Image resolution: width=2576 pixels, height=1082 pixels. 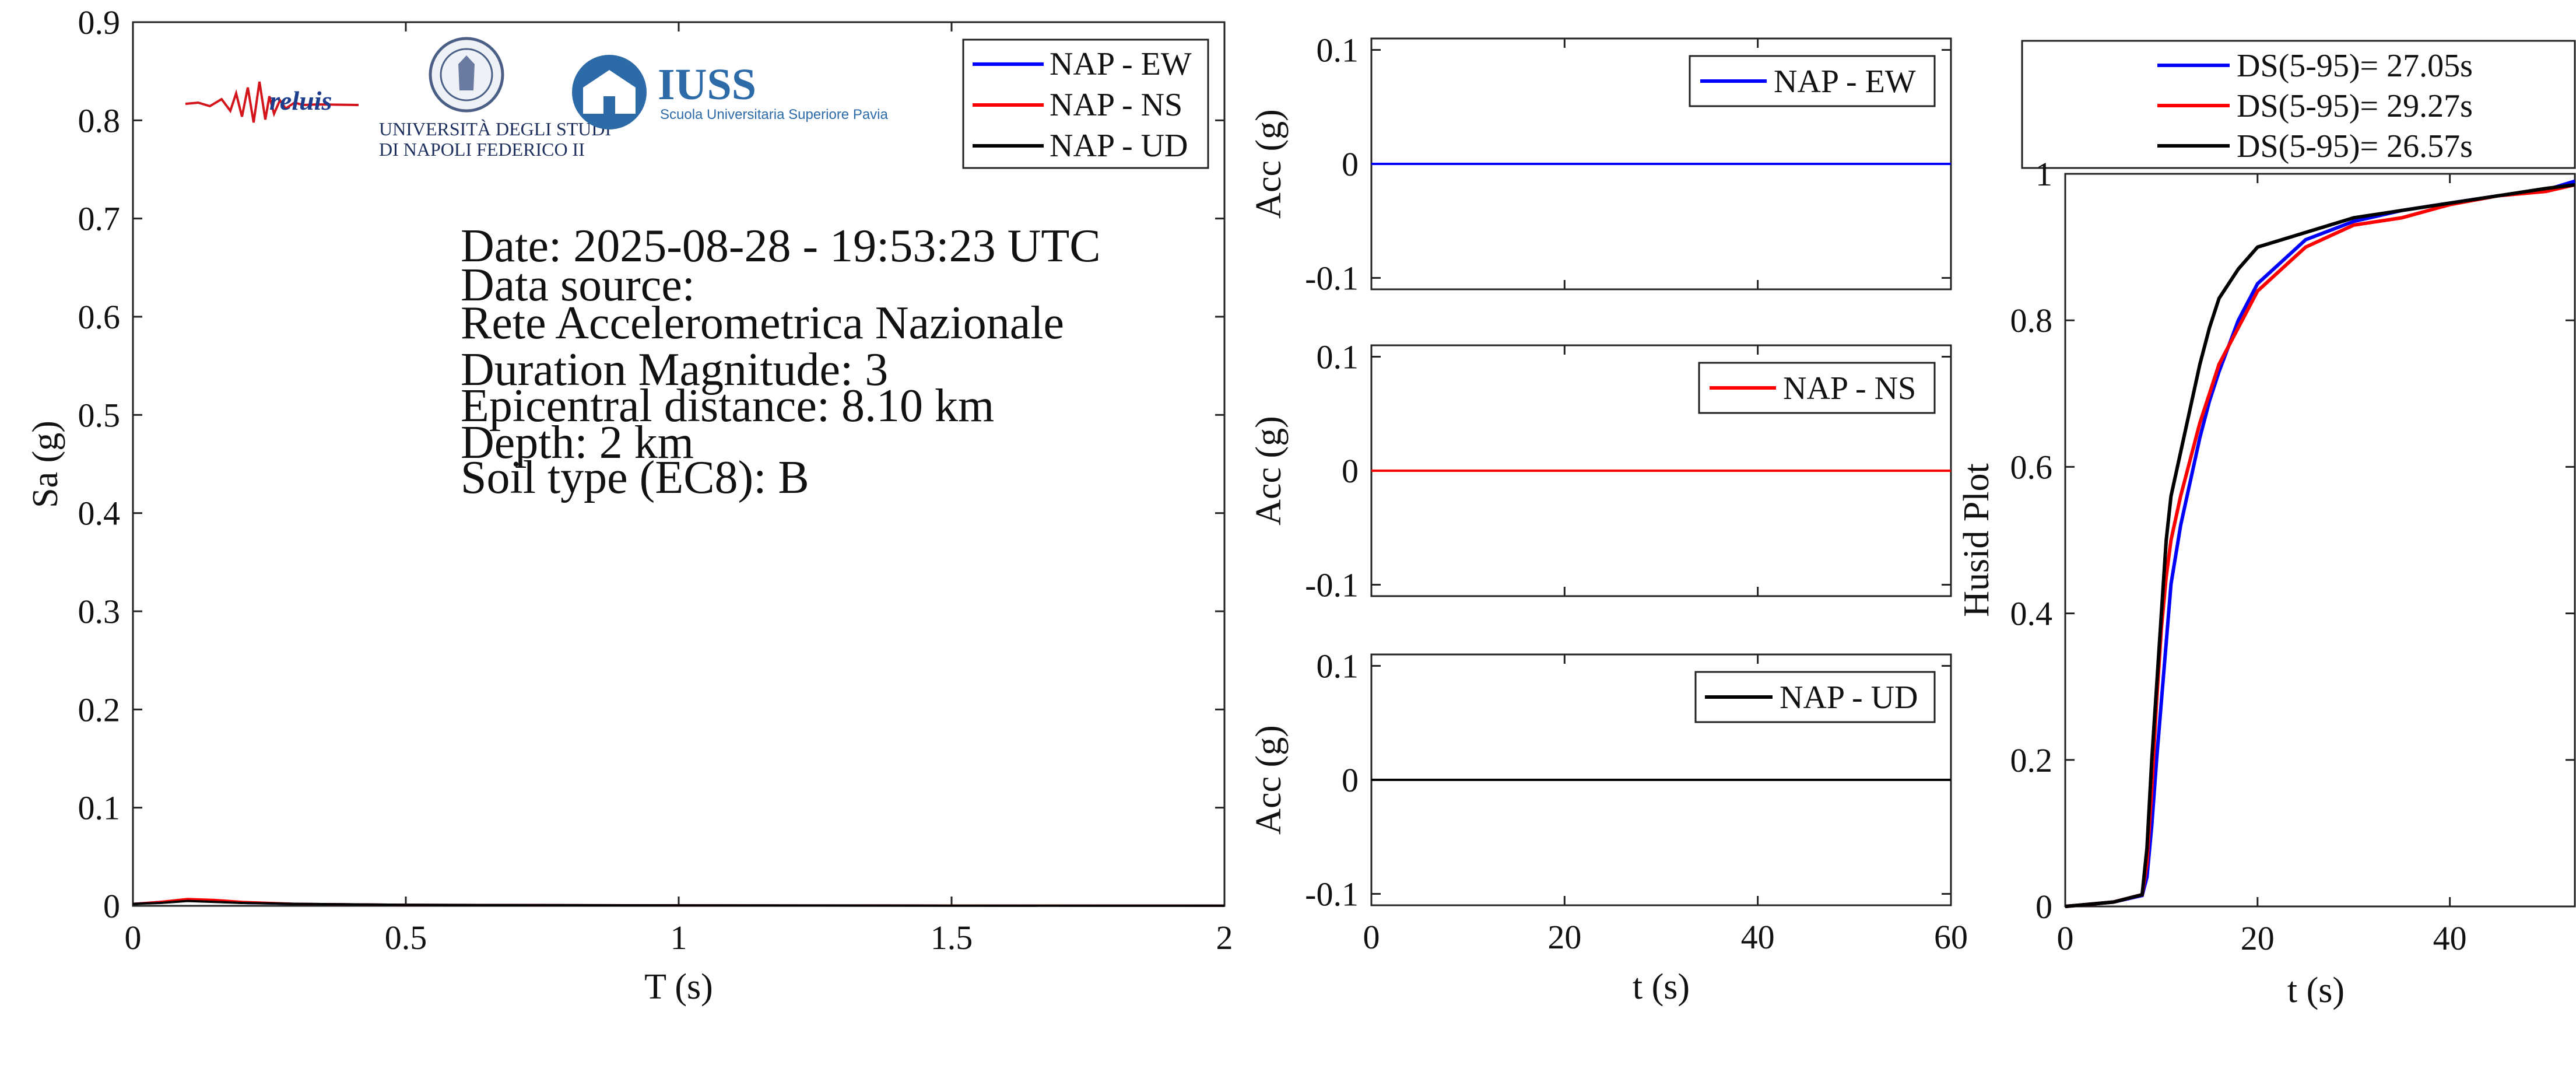 What do you see at coordinates (1269, 164) in the screenshot?
I see `acc-ew-ylabel: Acc (g)` at bounding box center [1269, 164].